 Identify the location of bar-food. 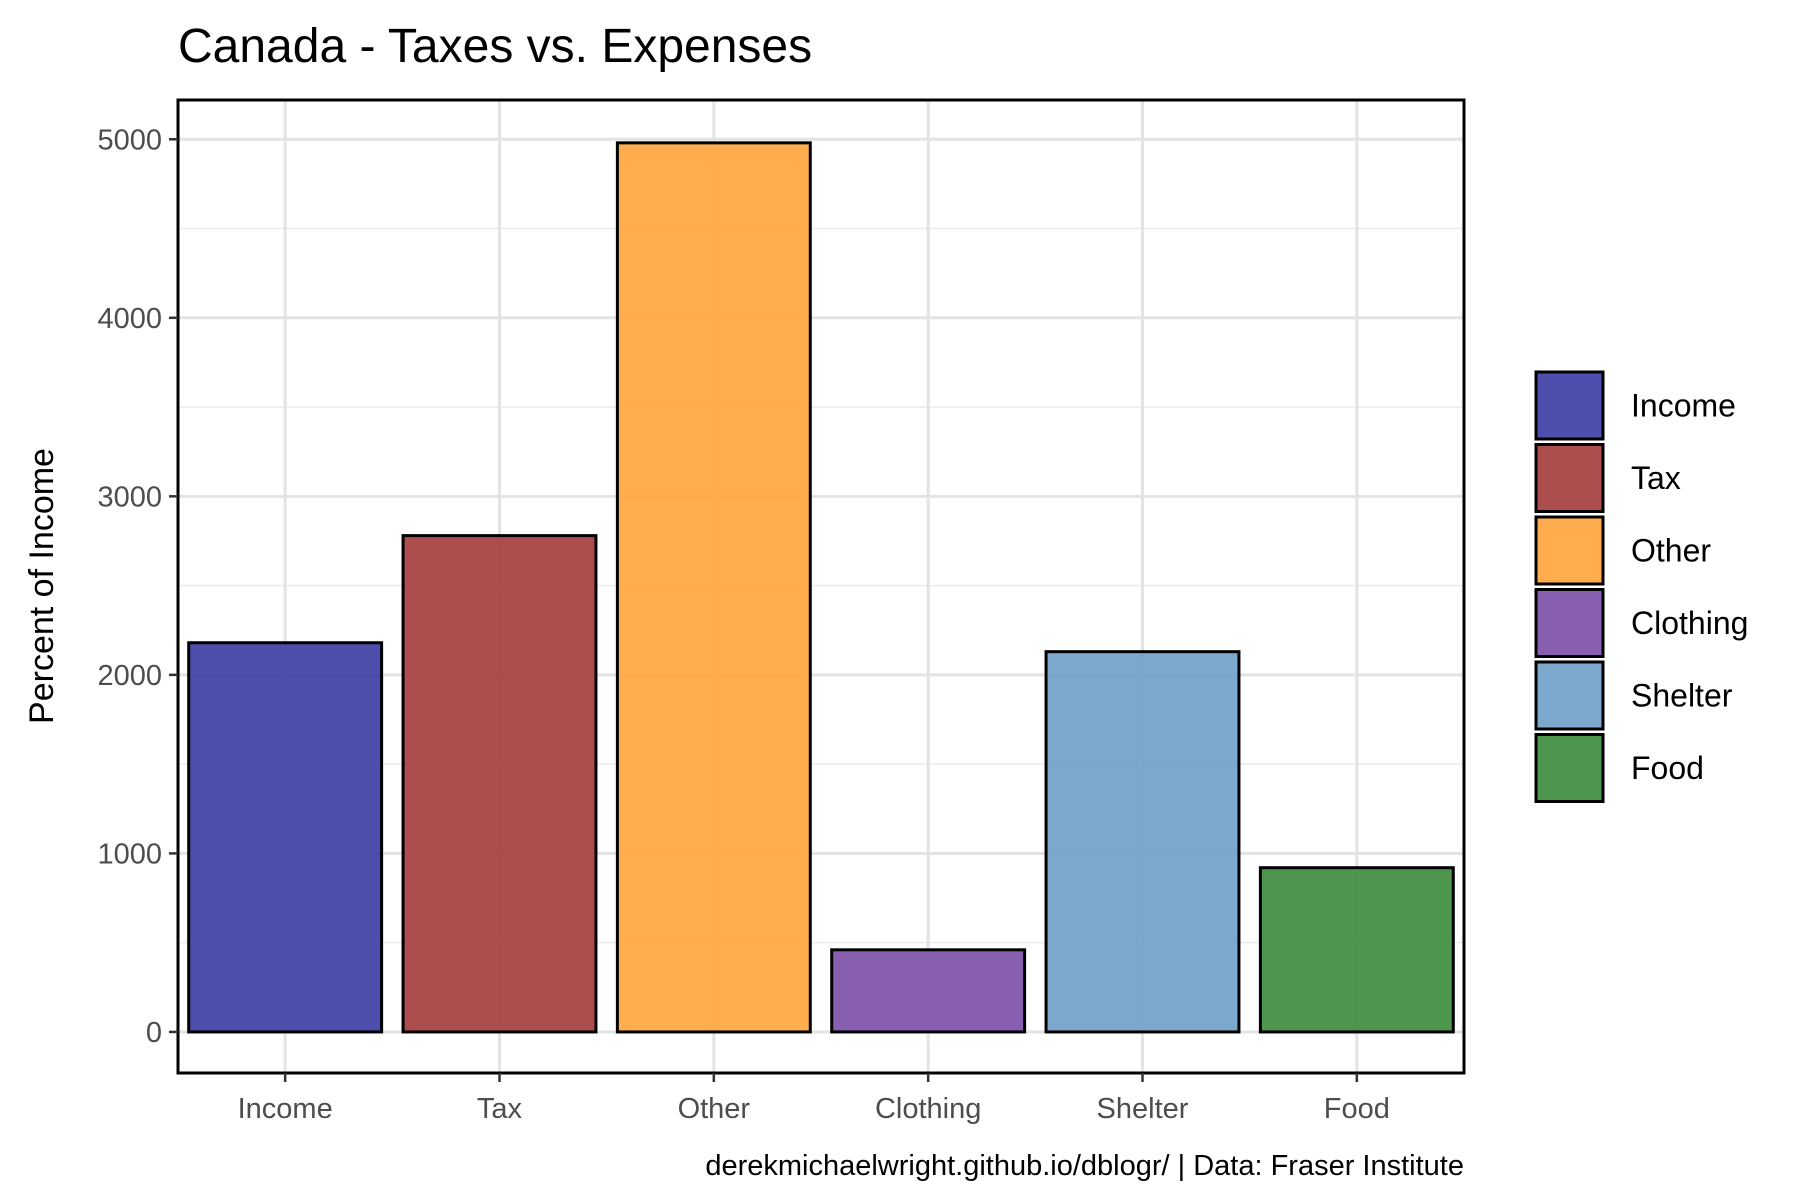
(1356, 950).